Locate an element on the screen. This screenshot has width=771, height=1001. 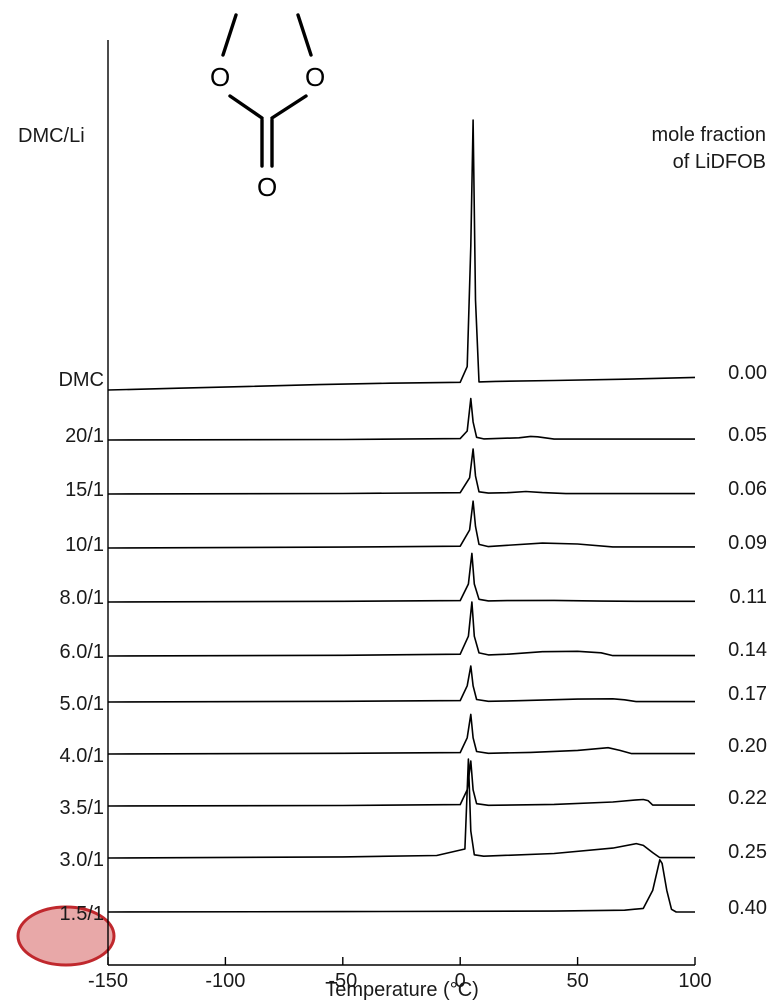
series-ratio-label: 1.5/1 is located at coordinates (82, 914).